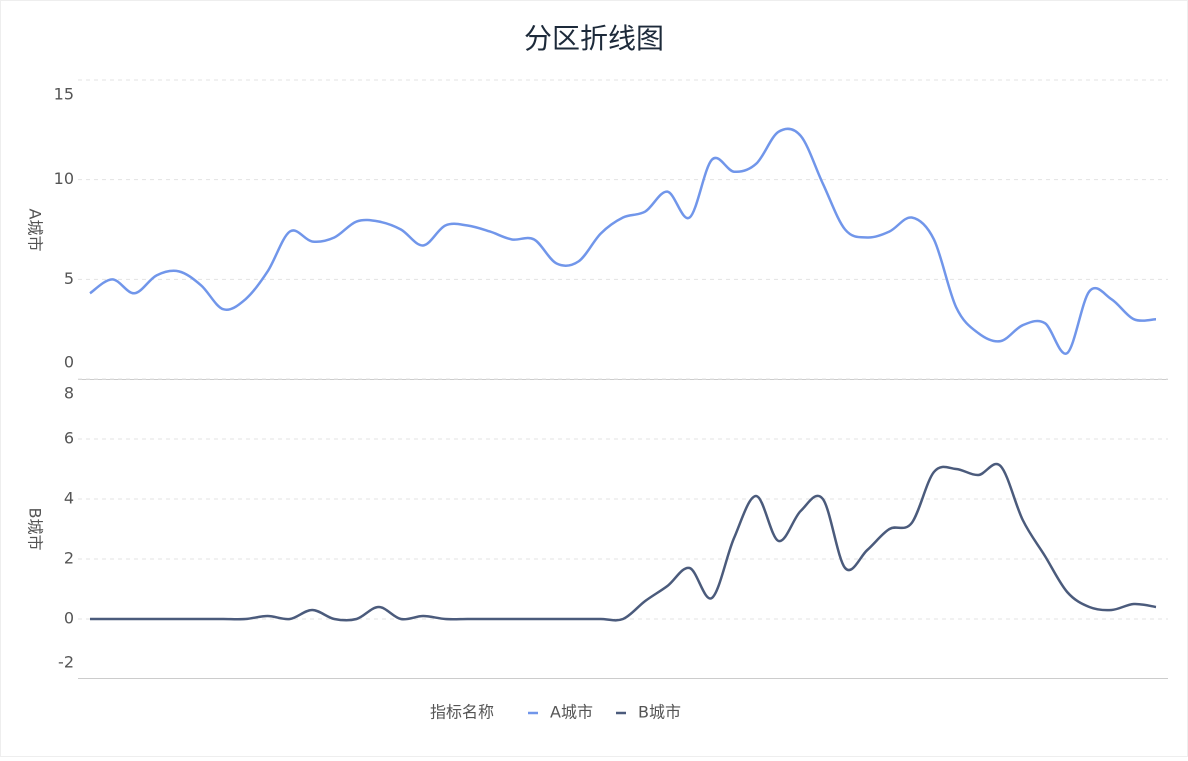 This screenshot has width=1188, height=761. What do you see at coordinates (69, 393) in the screenshot?
I see `y-tick-label: 8` at bounding box center [69, 393].